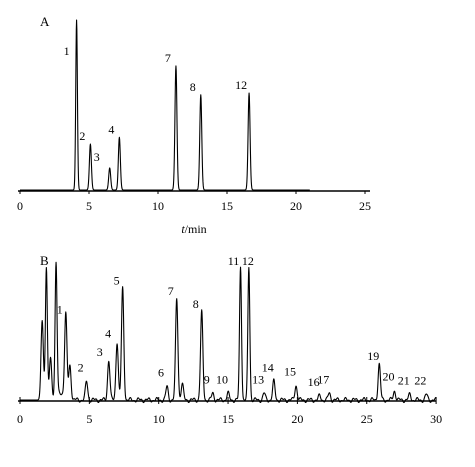  I want to click on panel-b-peak-label-10: 10, so click(222, 379).